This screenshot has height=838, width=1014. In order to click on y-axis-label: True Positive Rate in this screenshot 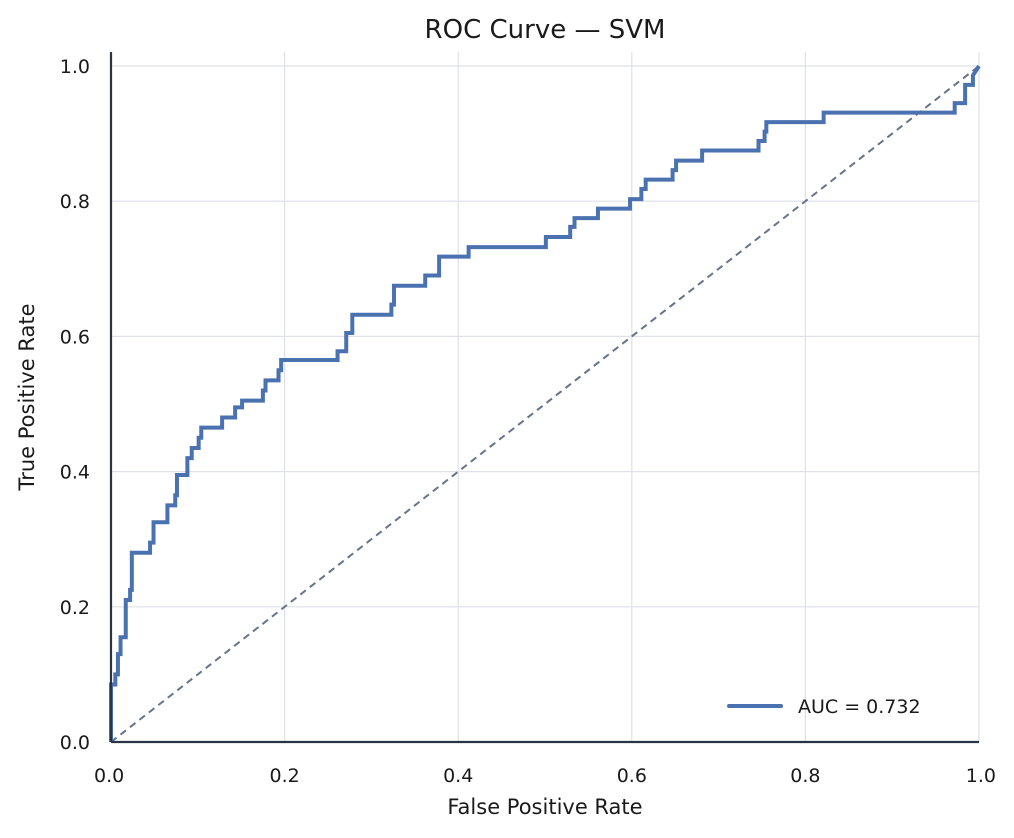, I will do `click(27, 397)`.